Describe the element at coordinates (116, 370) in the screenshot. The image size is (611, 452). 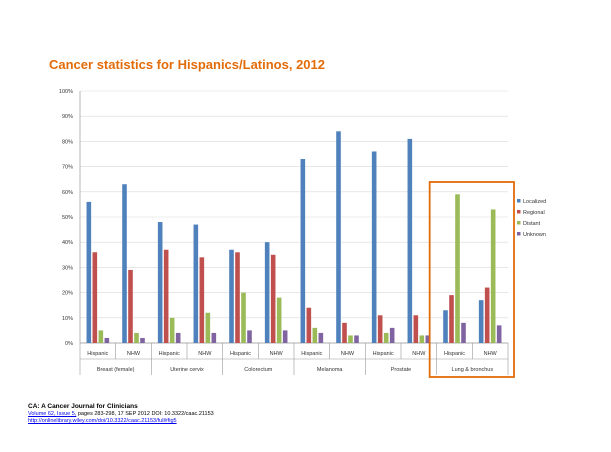
I see `group-label: Breast (female)` at that location.